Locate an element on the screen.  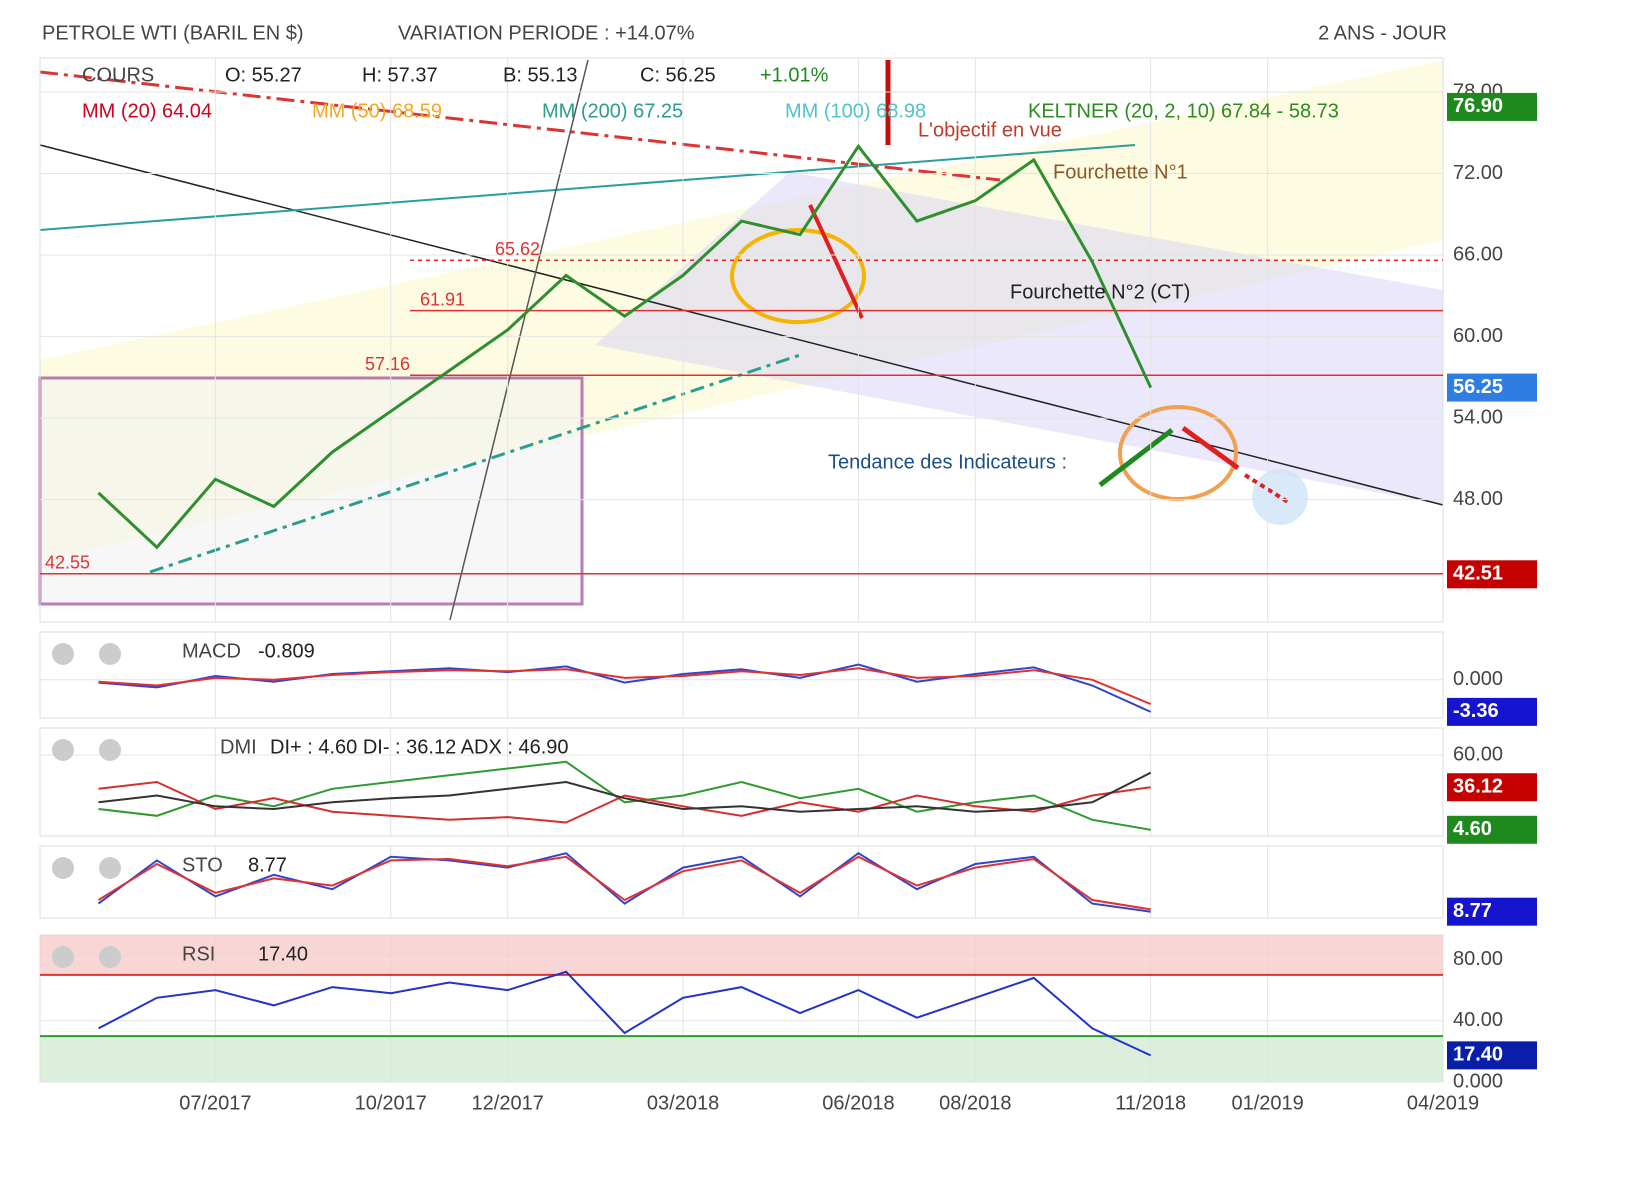
annotation: L'objectif en vue is located at coordinates (990, 130).